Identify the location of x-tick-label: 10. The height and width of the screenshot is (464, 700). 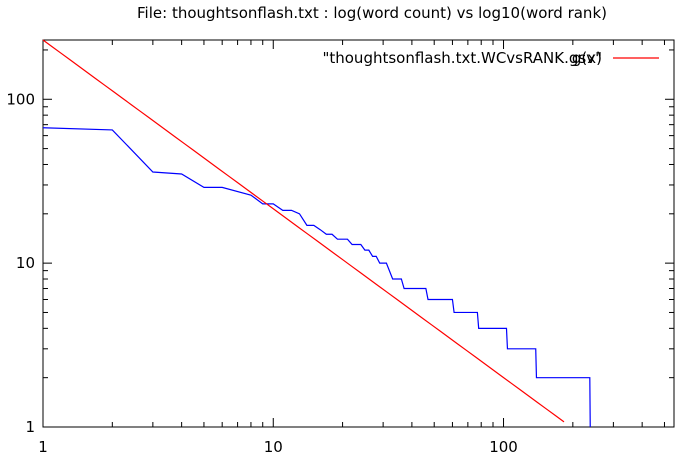
(273, 447).